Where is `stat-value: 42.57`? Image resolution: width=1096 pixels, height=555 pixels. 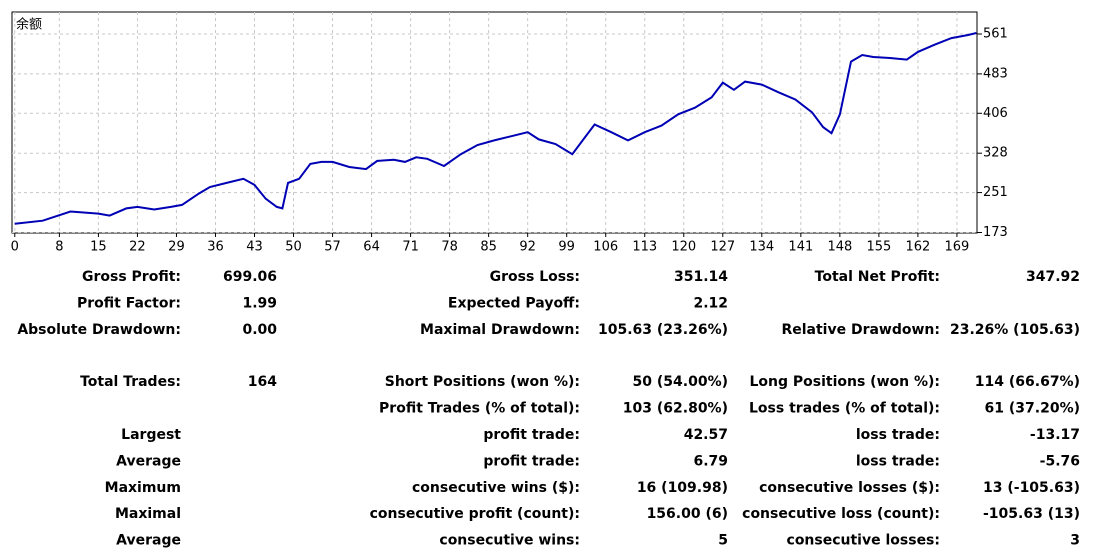
stat-value: 42.57 is located at coordinates (706, 435).